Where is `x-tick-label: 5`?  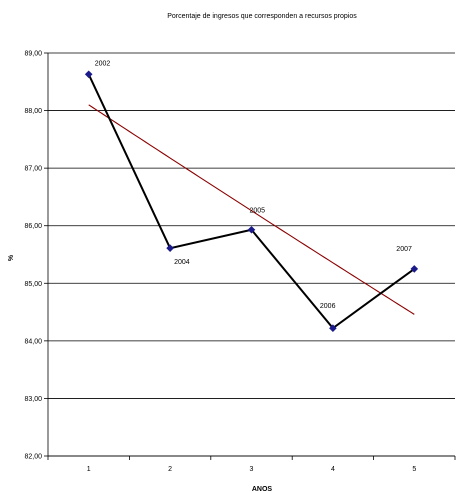
x-tick-label: 5 is located at coordinates (414, 469).